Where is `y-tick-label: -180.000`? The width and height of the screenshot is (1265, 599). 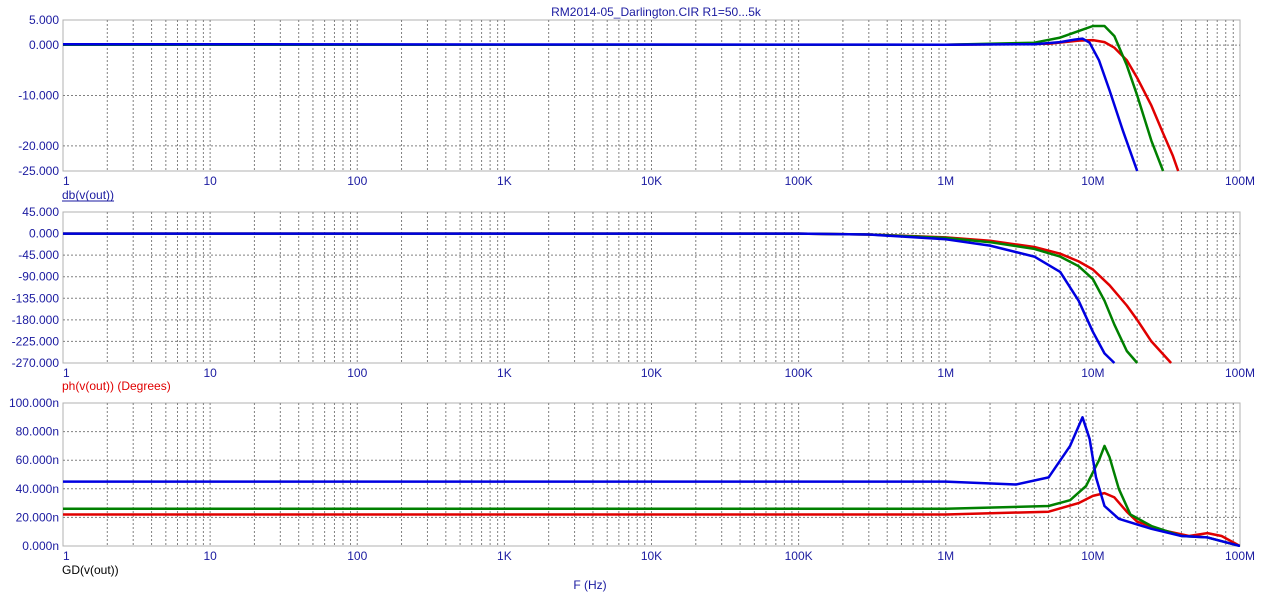 y-tick-label: -180.000 is located at coordinates (36, 320).